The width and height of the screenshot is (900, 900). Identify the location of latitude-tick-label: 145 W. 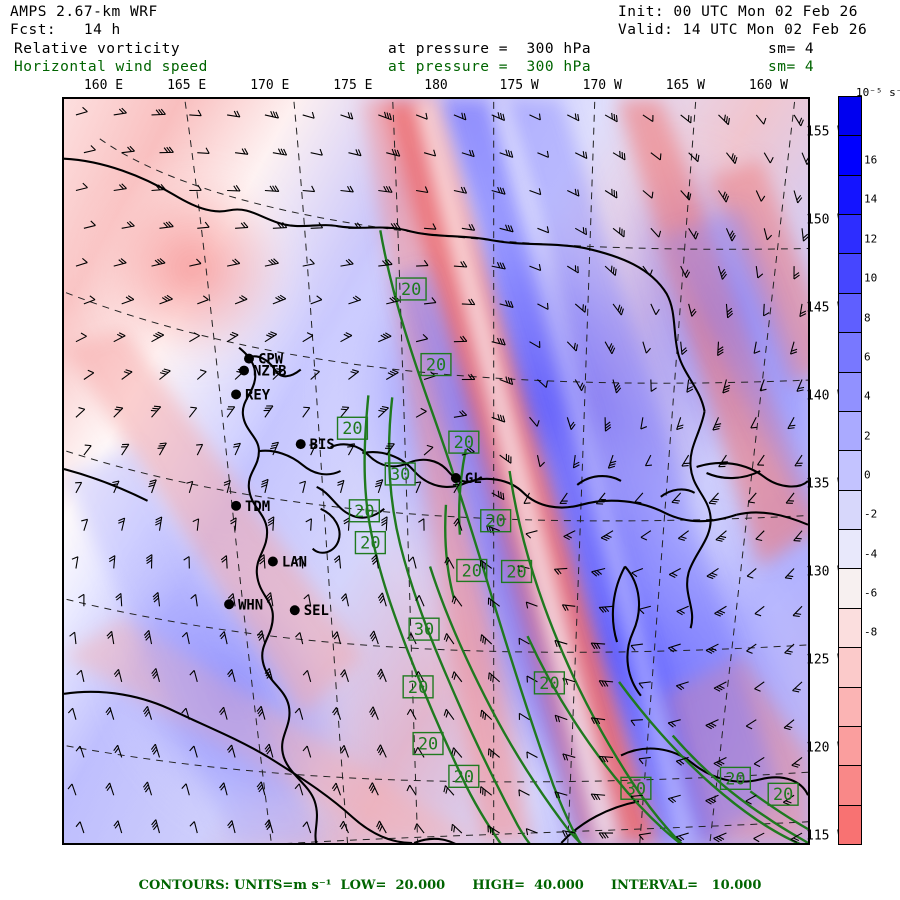
(826, 308).